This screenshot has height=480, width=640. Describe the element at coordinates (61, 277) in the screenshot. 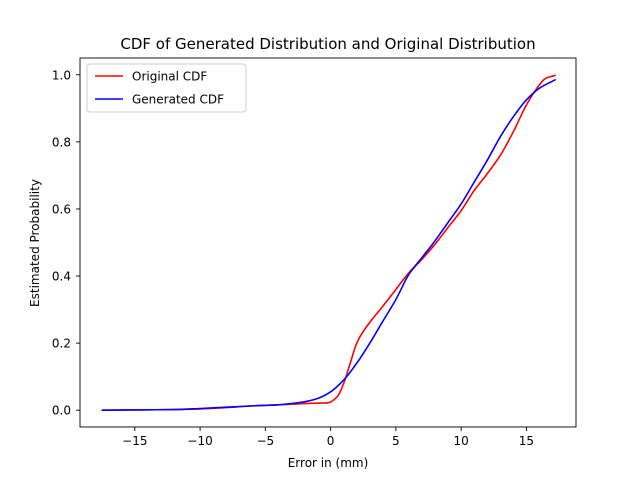

I see `y-tick-label: 0.4` at that location.